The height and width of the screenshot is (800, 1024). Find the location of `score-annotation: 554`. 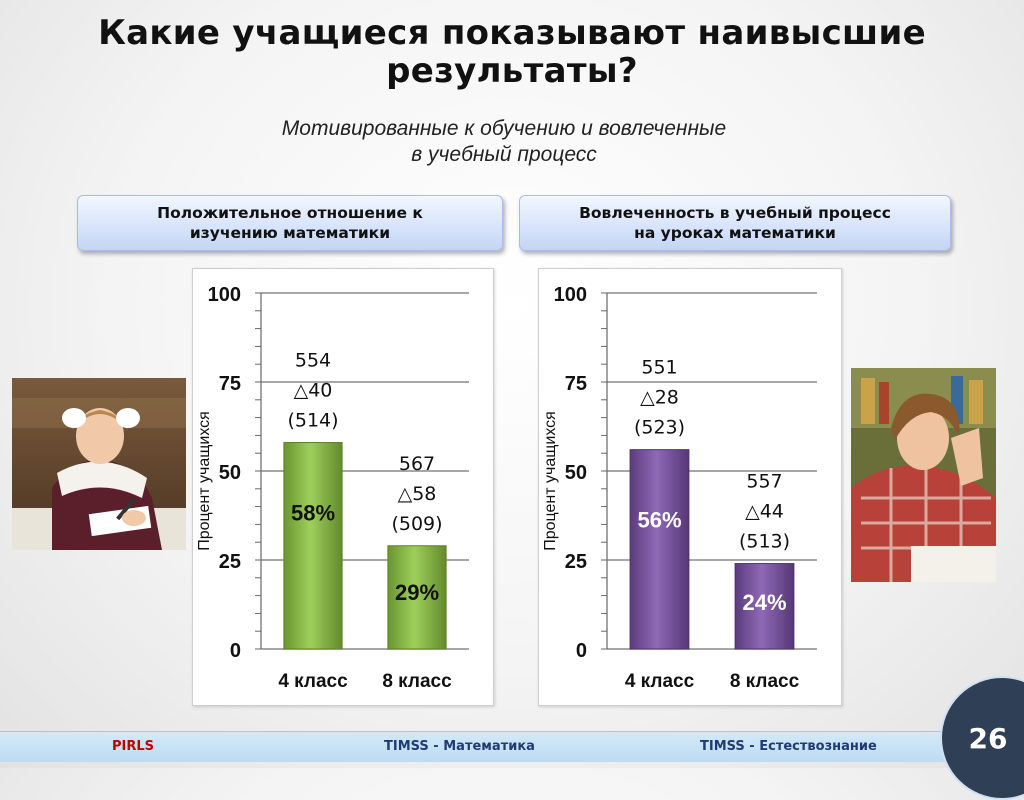

score-annotation: 554 is located at coordinates (313, 361).